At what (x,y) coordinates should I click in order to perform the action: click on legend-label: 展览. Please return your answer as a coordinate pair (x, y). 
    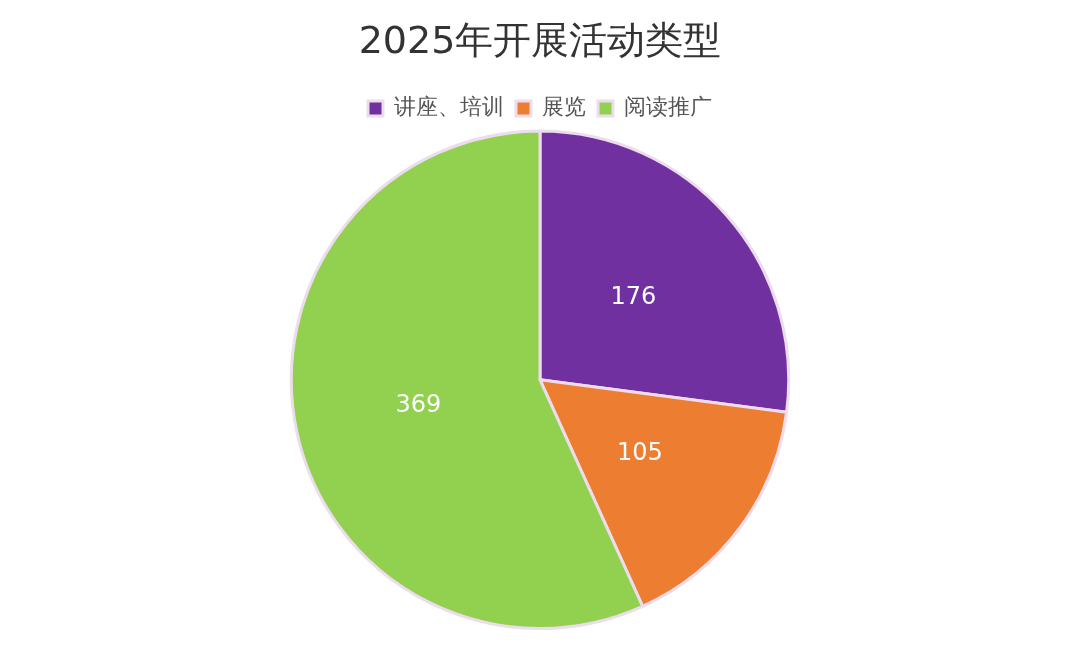
    Looking at the image, I should click on (564, 107).